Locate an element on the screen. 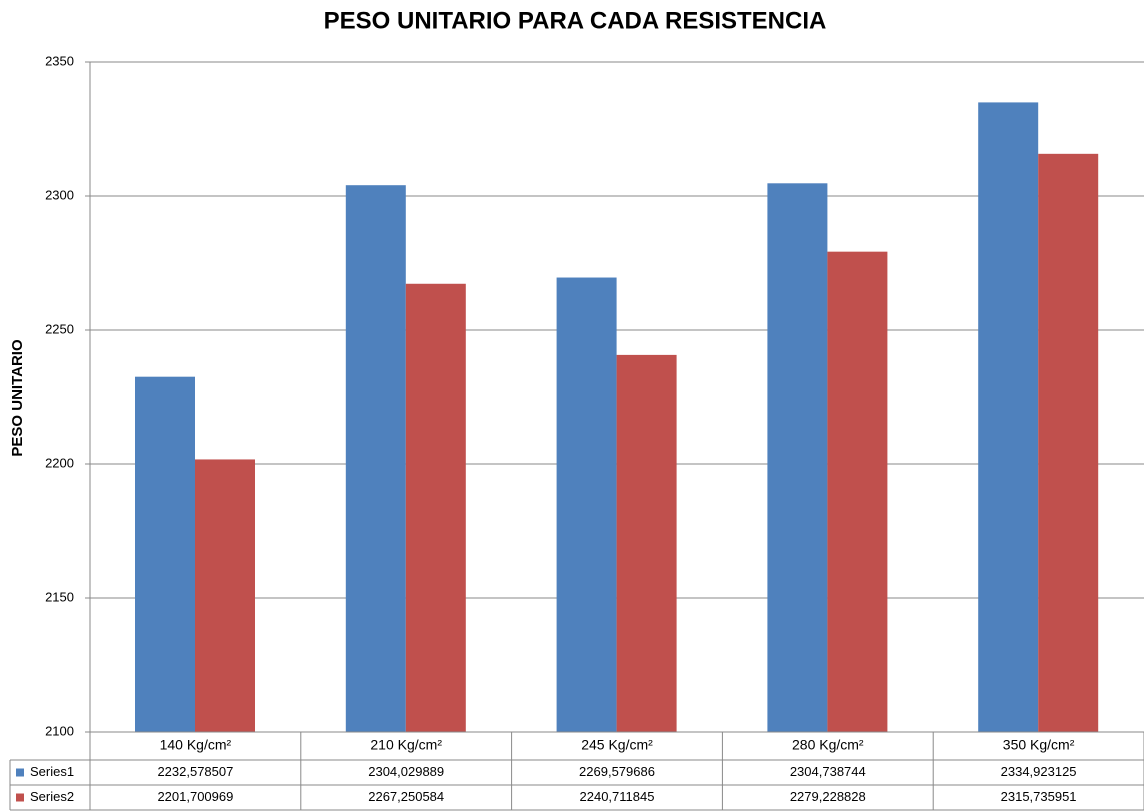  y-tick-label: 2100 is located at coordinates (59, 730).